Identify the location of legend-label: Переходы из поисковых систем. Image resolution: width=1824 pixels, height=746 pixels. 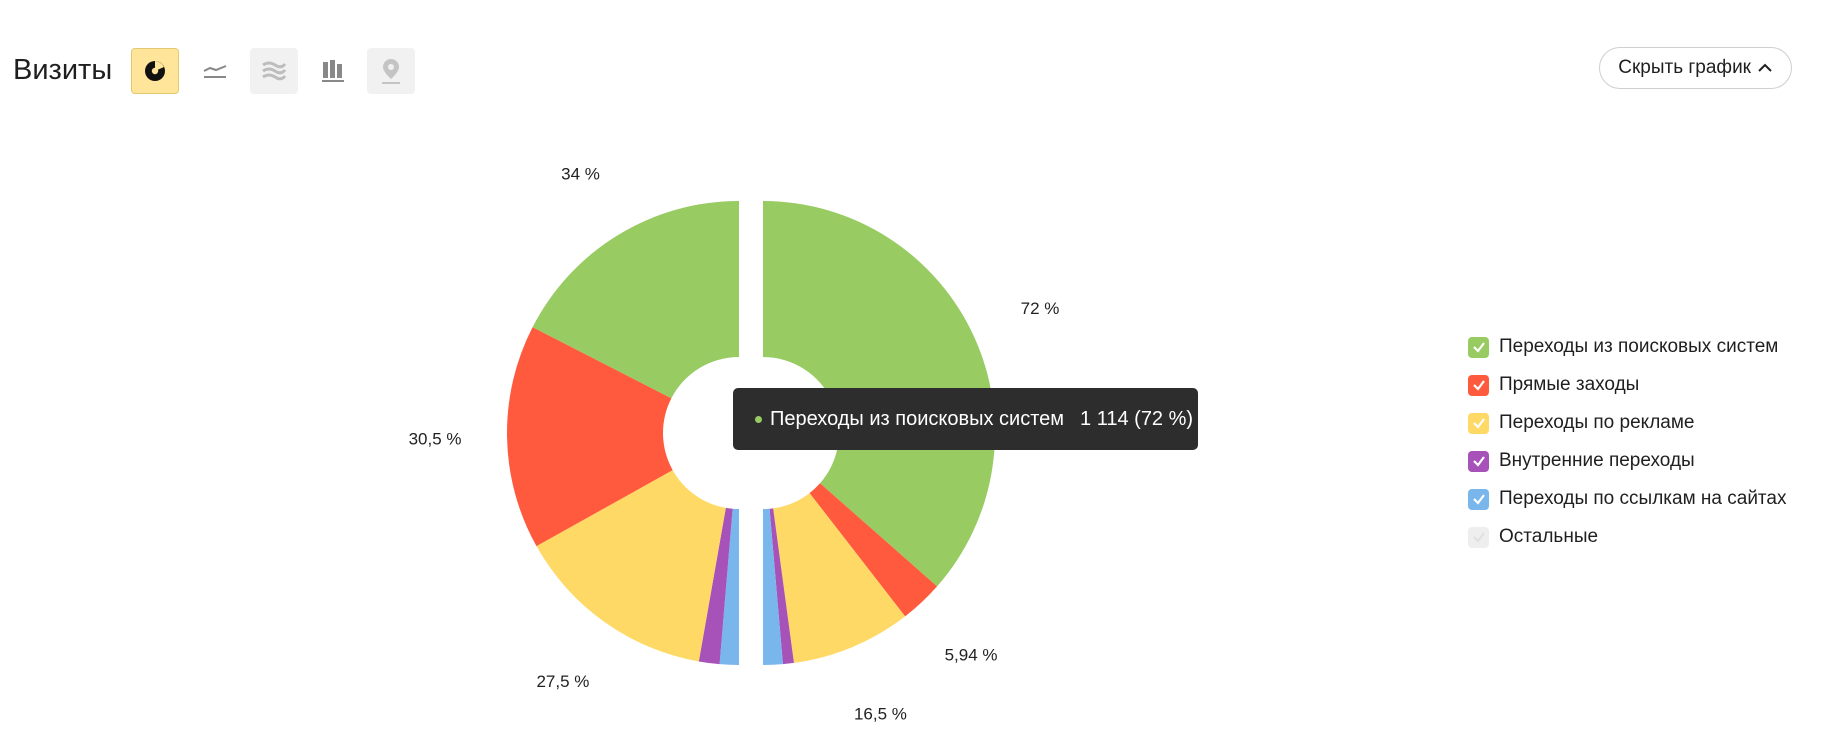
(1639, 346).